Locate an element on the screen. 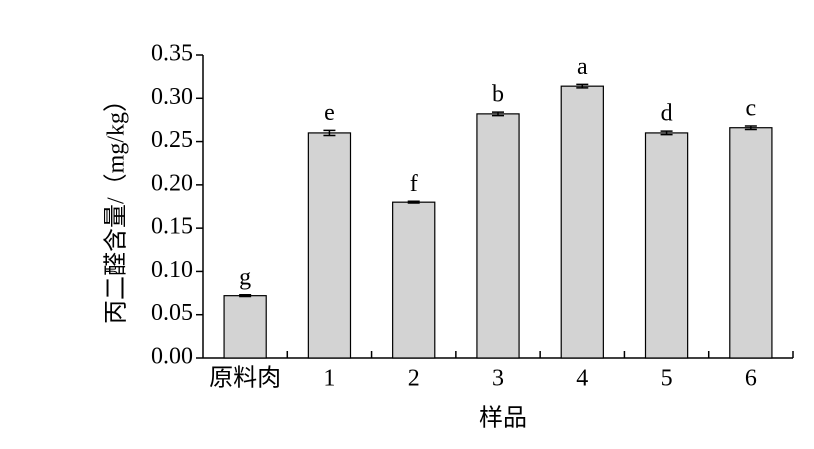 Image resolution: width=814 pixels, height=449 pixels. y-tick-label: 0.25 is located at coordinates (172, 140).